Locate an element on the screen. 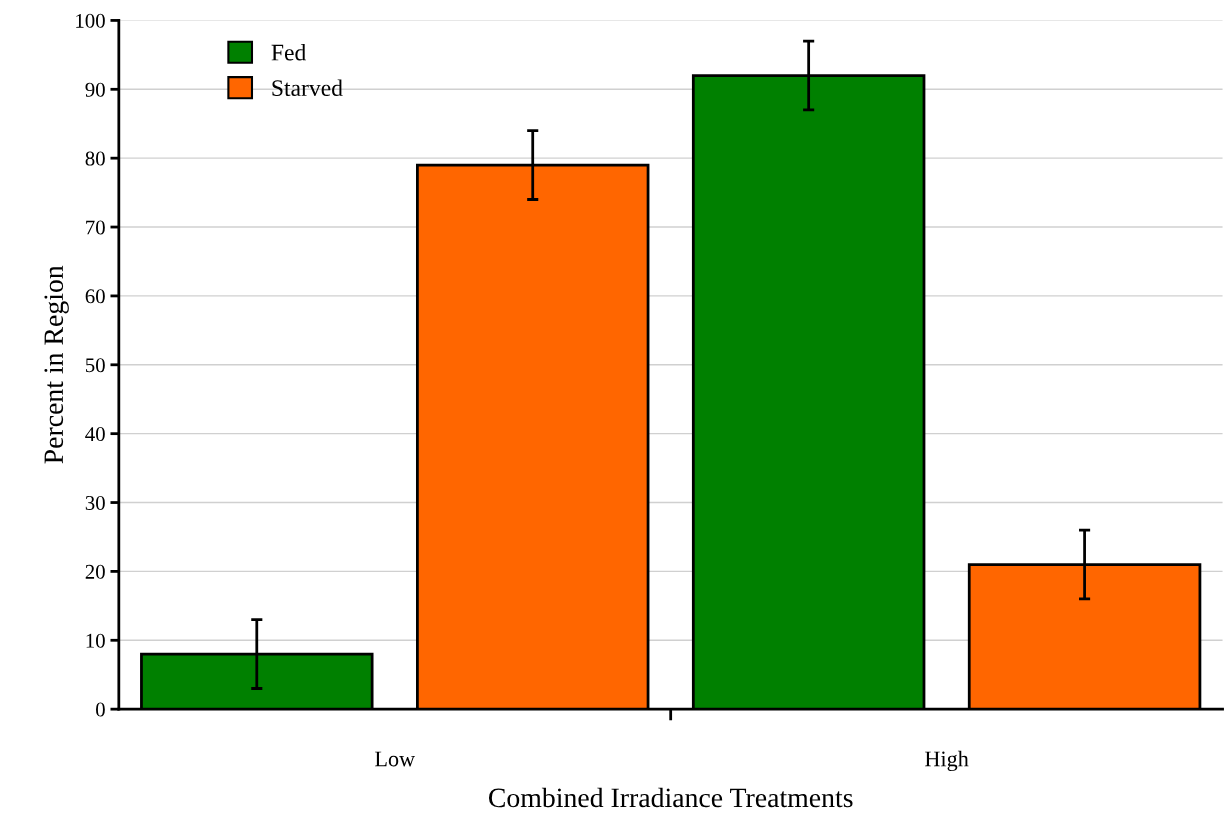 This screenshot has width=1225, height=817. y-tick-label: 30 is located at coordinates (95, 502).